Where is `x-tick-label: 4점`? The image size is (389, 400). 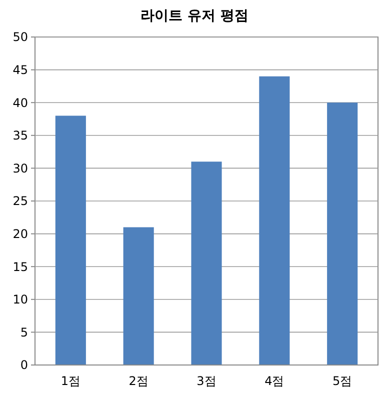 x-tick-label: 4점 is located at coordinates (274, 381).